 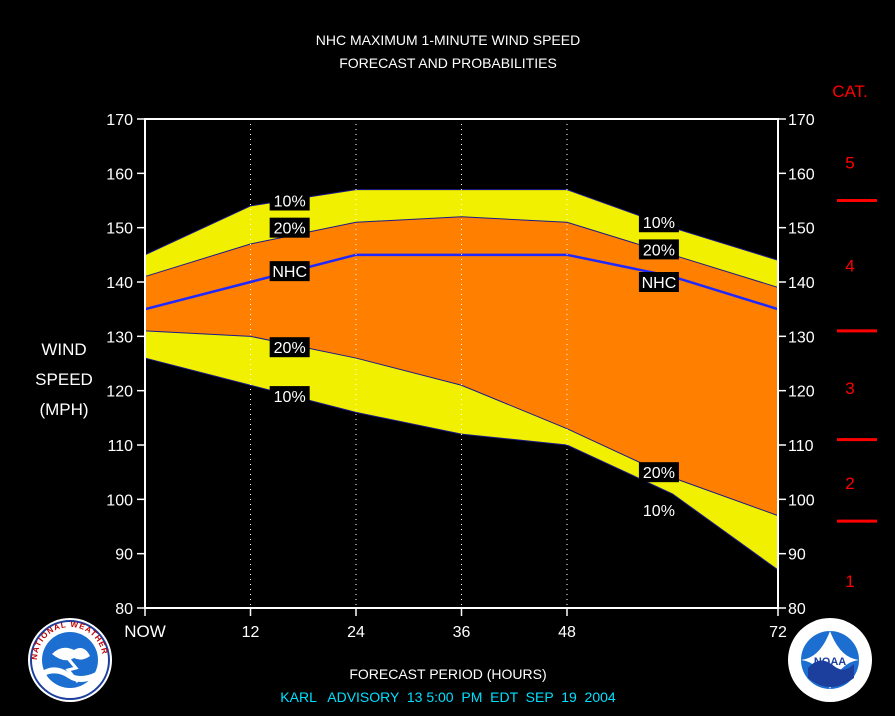 What do you see at coordinates (849, 483) in the screenshot?
I see `category-label-2: 2` at bounding box center [849, 483].